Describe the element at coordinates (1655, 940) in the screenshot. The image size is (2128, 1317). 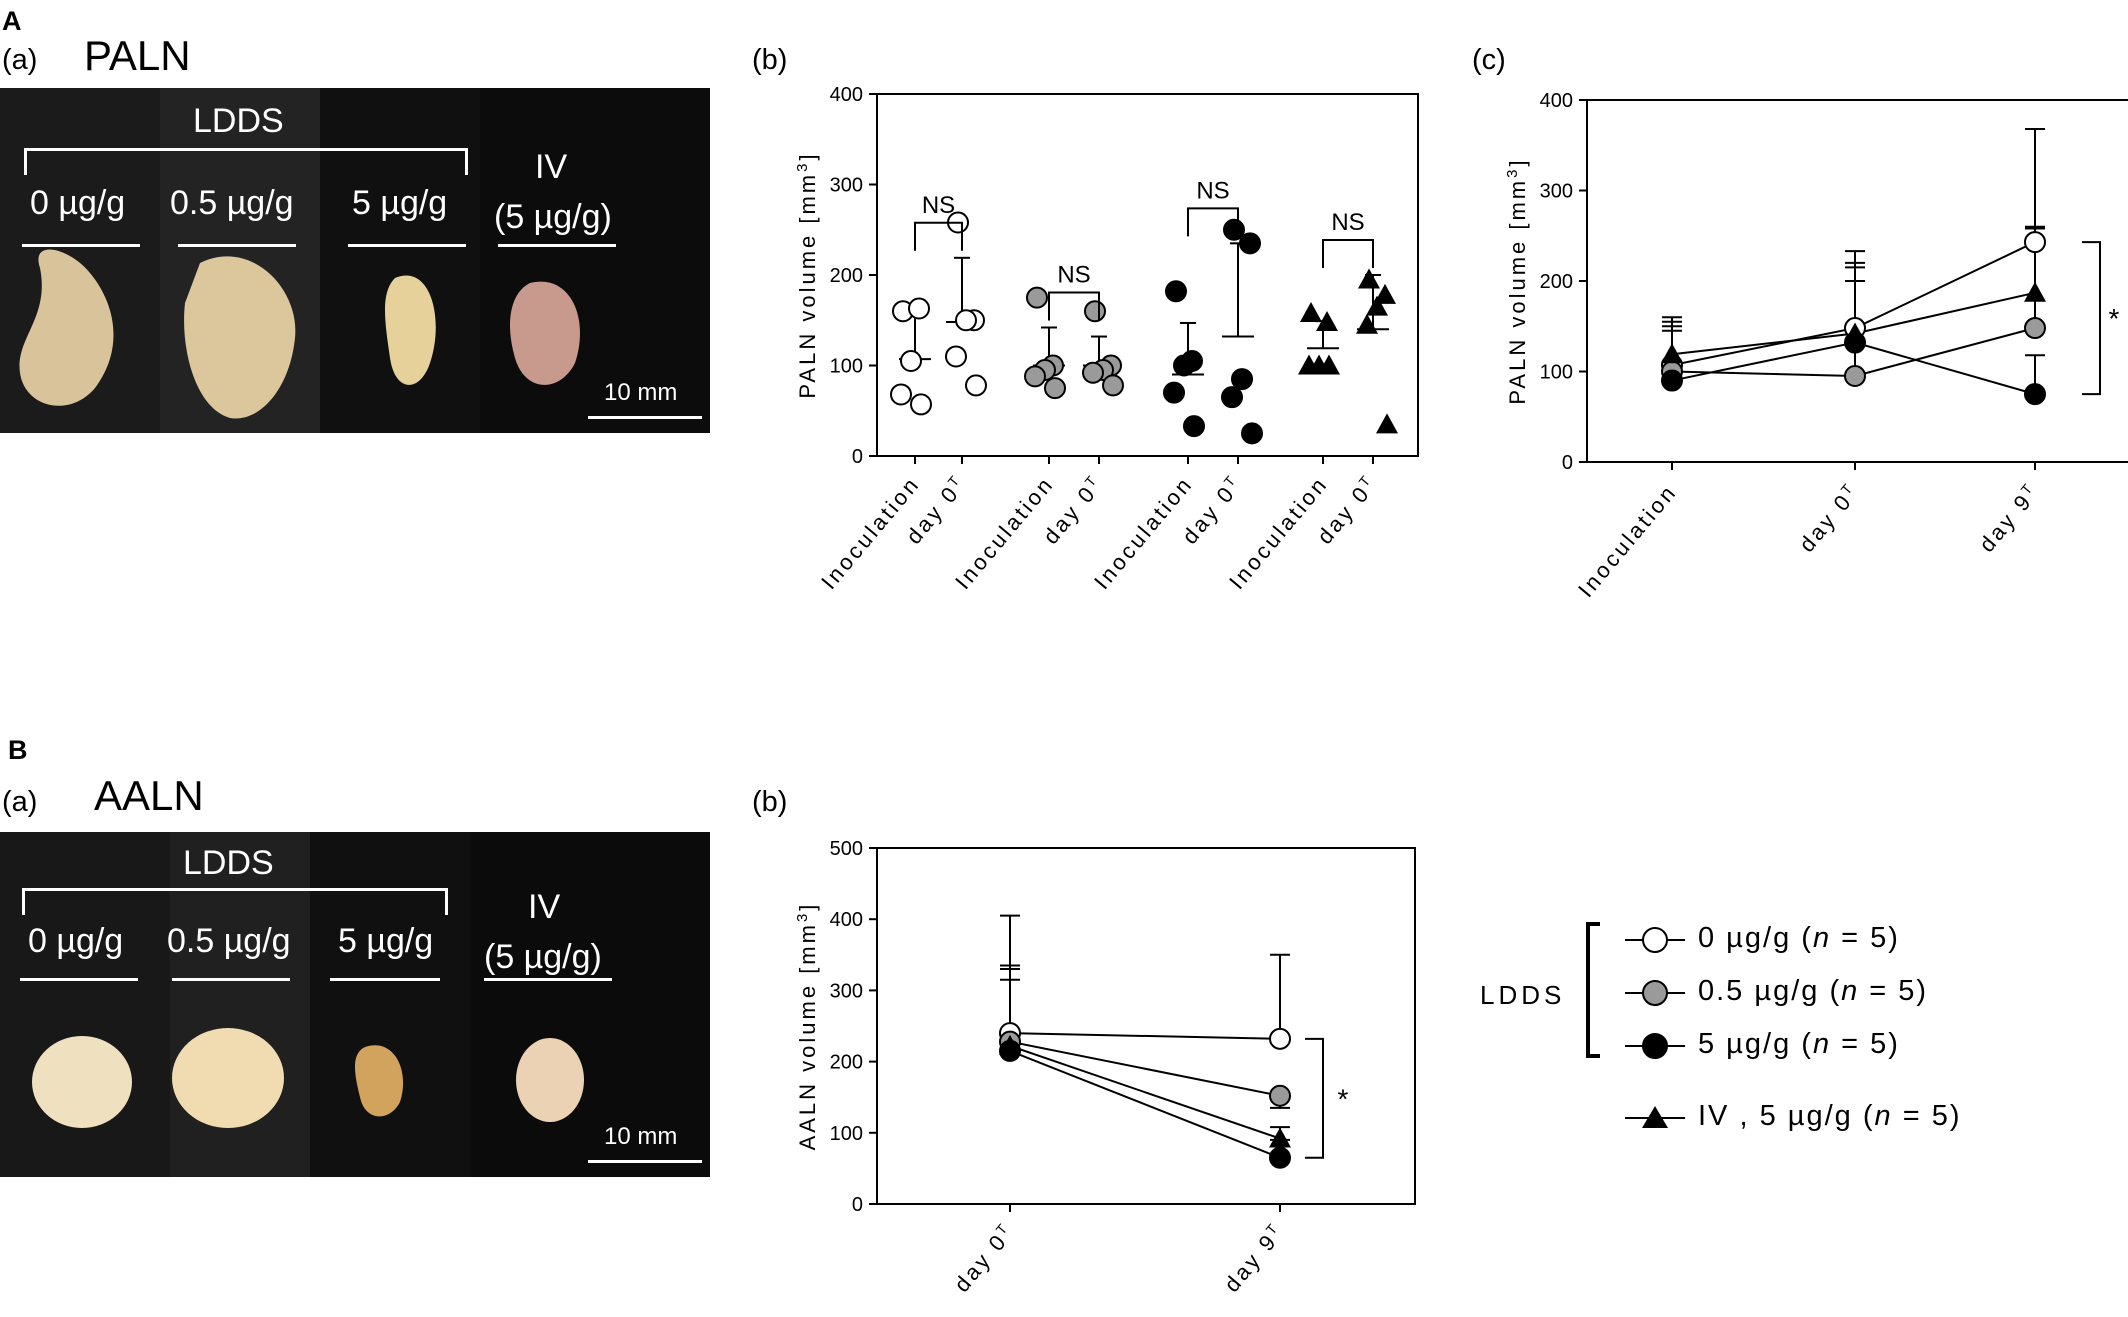
I see `legend-marker-open` at that location.